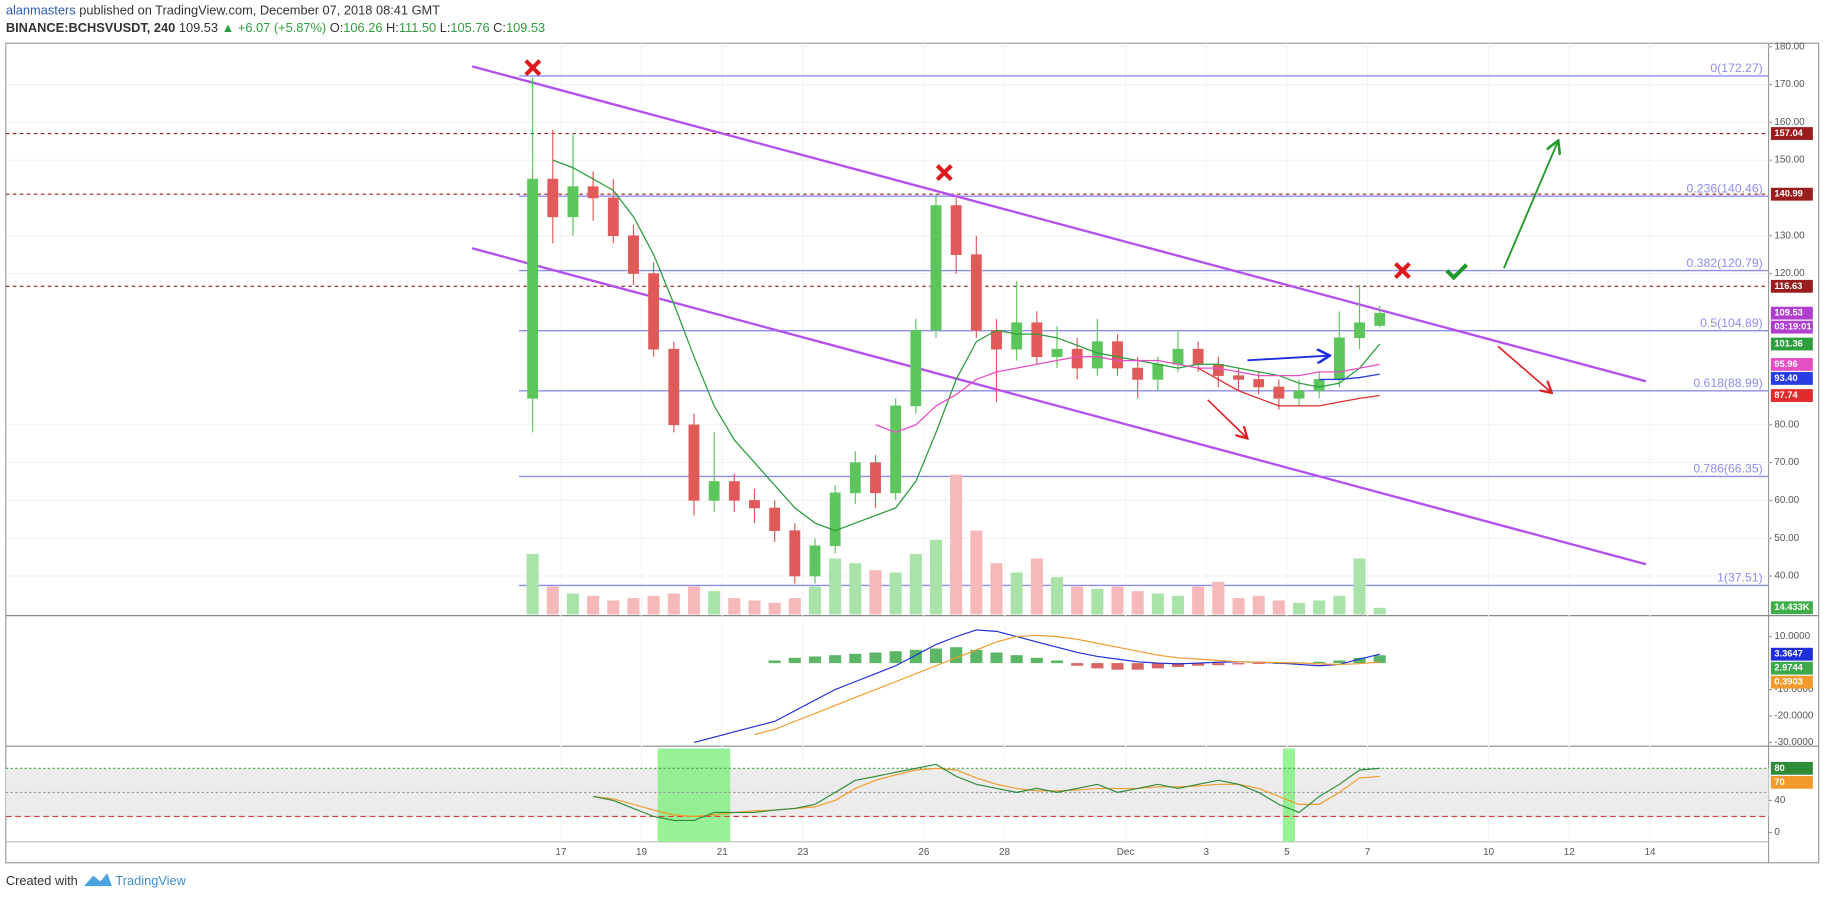  What do you see at coordinates (1368, 852) in the screenshot?
I see `x-tick-label: 7` at bounding box center [1368, 852].